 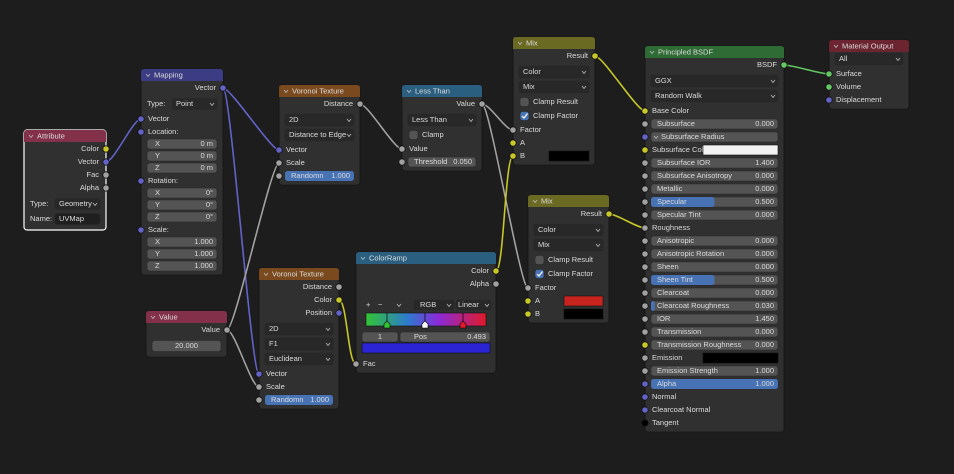 What do you see at coordinates (445, 337) in the screenshot?
I see `position-field` at bounding box center [445, 337].